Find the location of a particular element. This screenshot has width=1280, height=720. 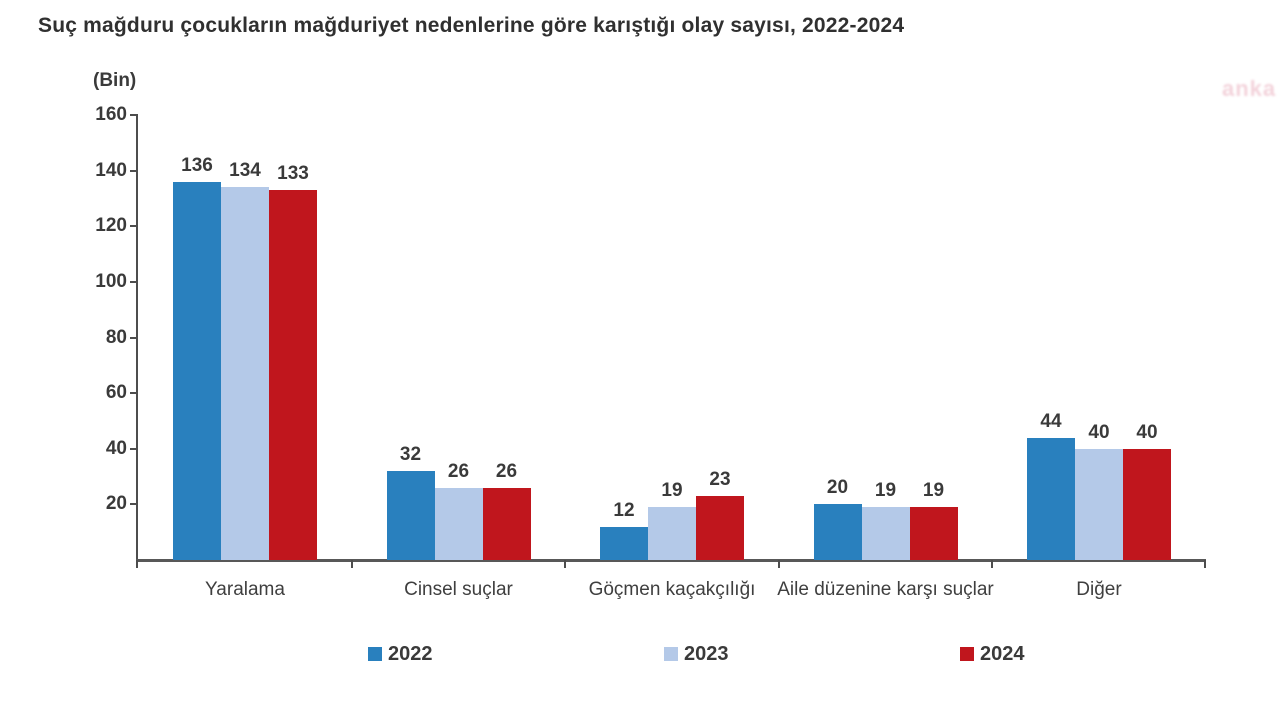

bar-value-label: 133 is located at coordinates (293, 174).